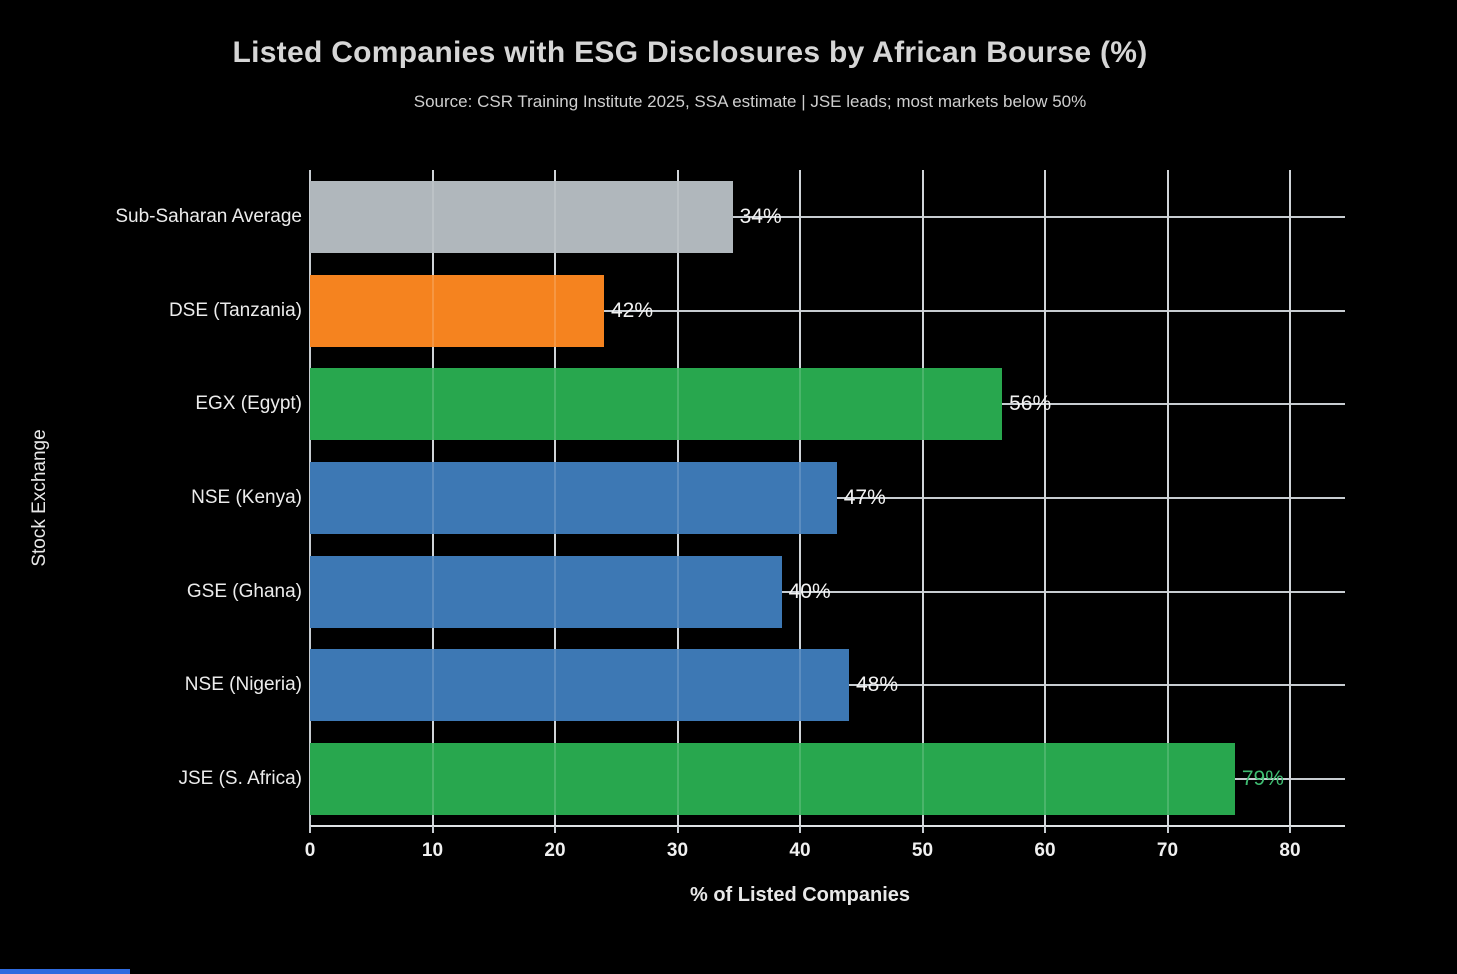 This screenshot has width=1457, height=974. What do you see at coordinates (877, 685) in the screenshot?
I see `value-label-nse-nigeria: 48%` at bounding box center [877, 685].